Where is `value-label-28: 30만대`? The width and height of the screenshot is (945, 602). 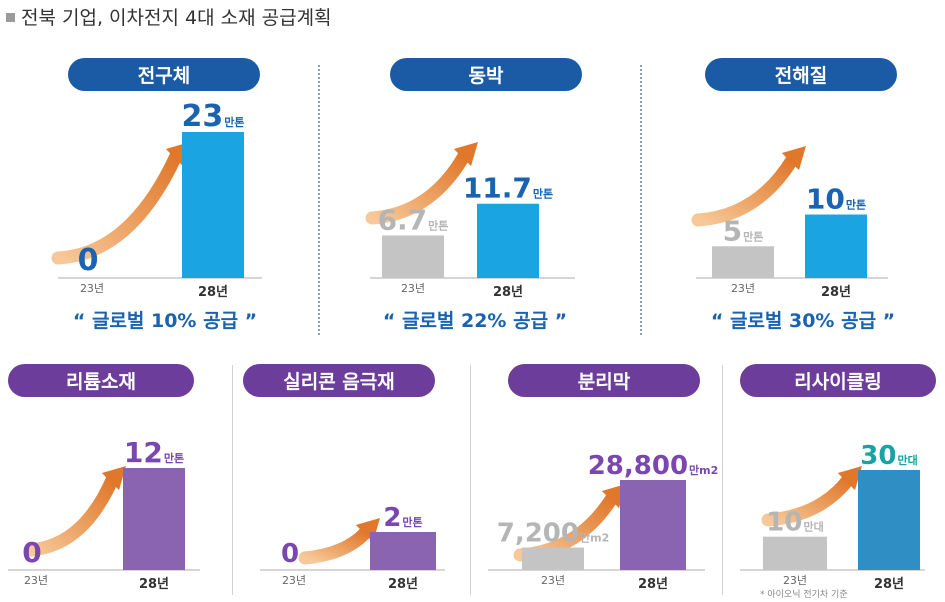 value-label-28: 30만대 is located at coordinates (888, 456).